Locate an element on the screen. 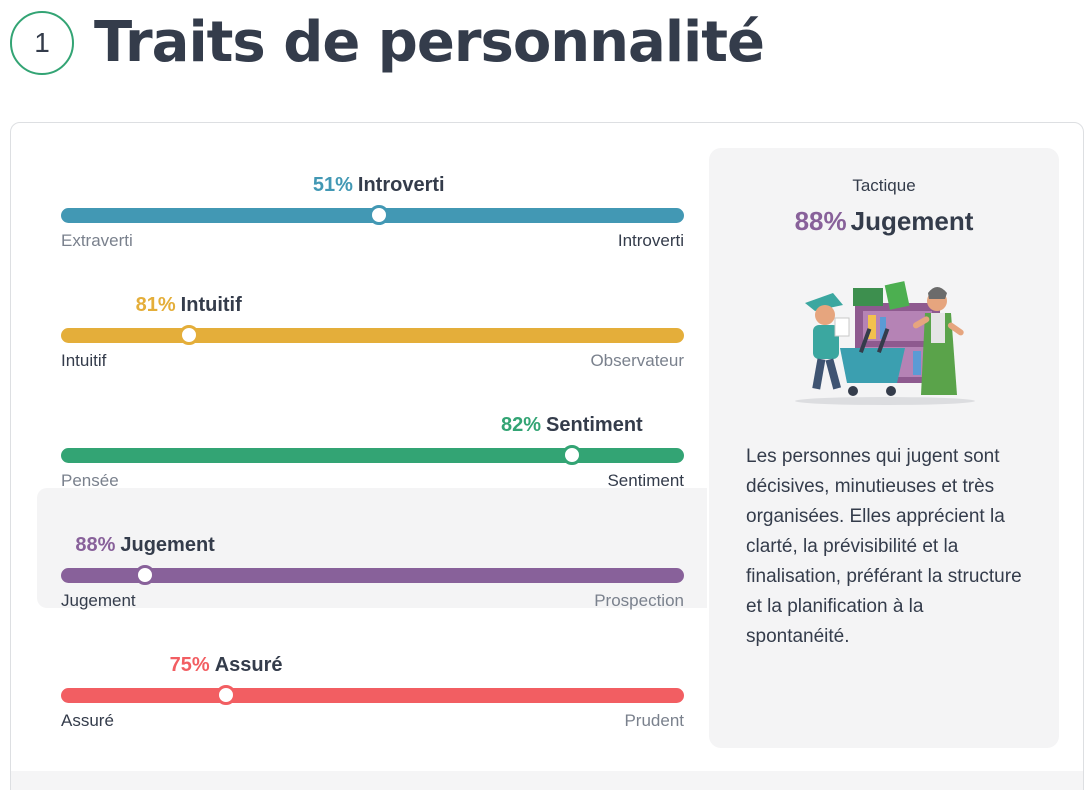 This screenshot has width=1092, height=790. section-header: 1 Traits de personnalité is located at coordinates (387, 42).